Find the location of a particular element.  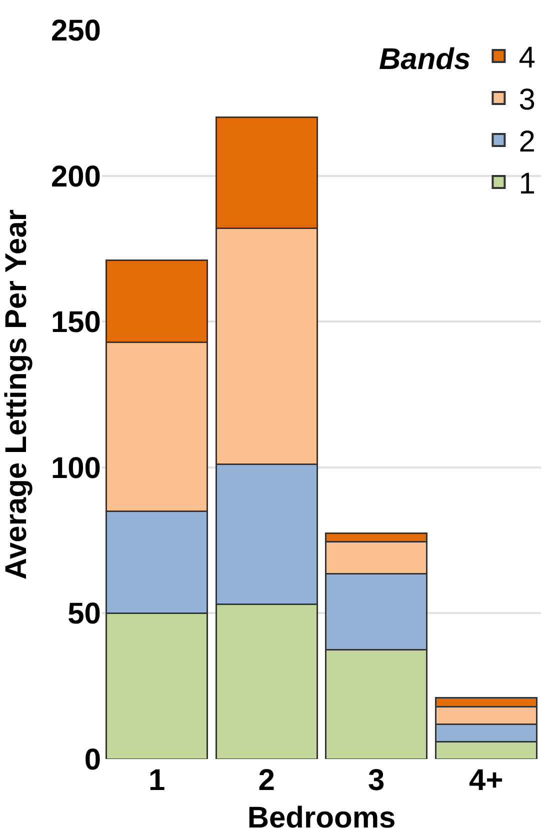

x-tick-label: 3 is located at coordinates (376, 780).